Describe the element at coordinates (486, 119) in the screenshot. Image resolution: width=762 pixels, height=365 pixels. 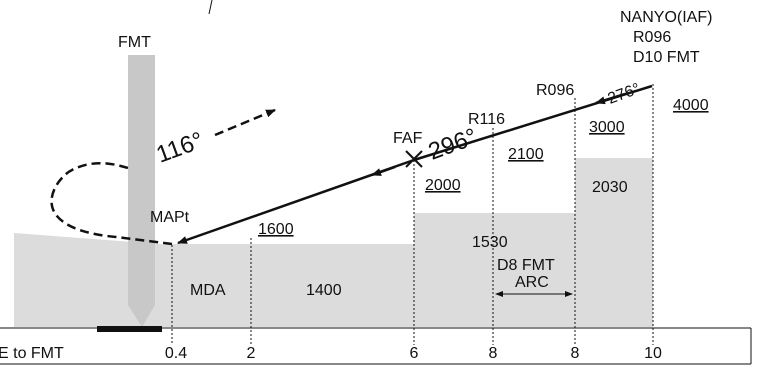
I see `r116-label: R116` at that location.